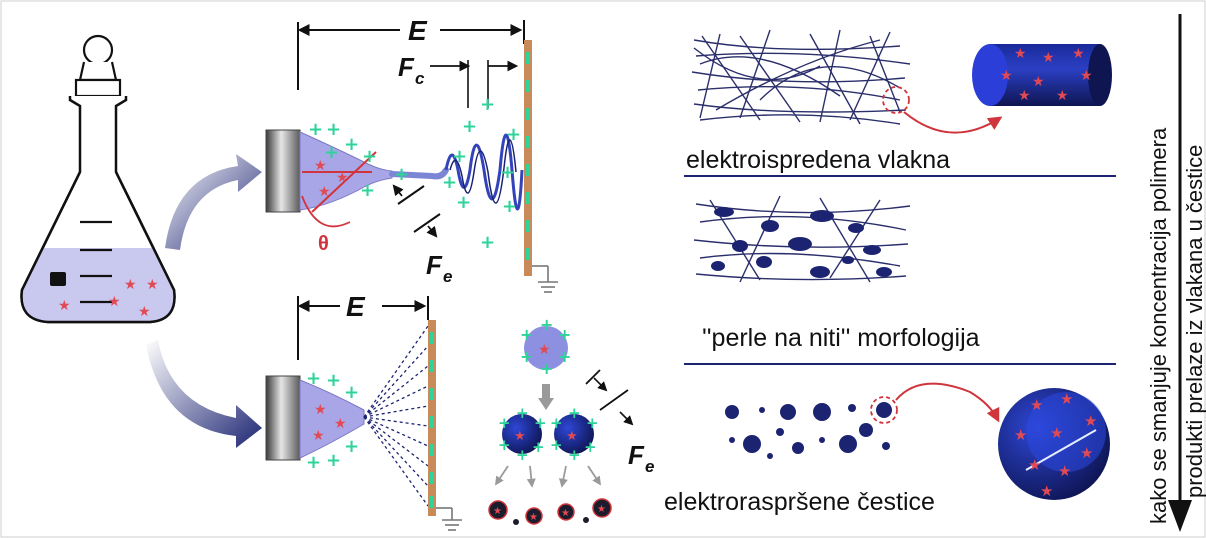 Image resolution: width=1206 pixels, height=538 pixels. Describe the element at coordinates (1180, 273) in the screenshot. I see `concentration-trend-arrow` at that location.